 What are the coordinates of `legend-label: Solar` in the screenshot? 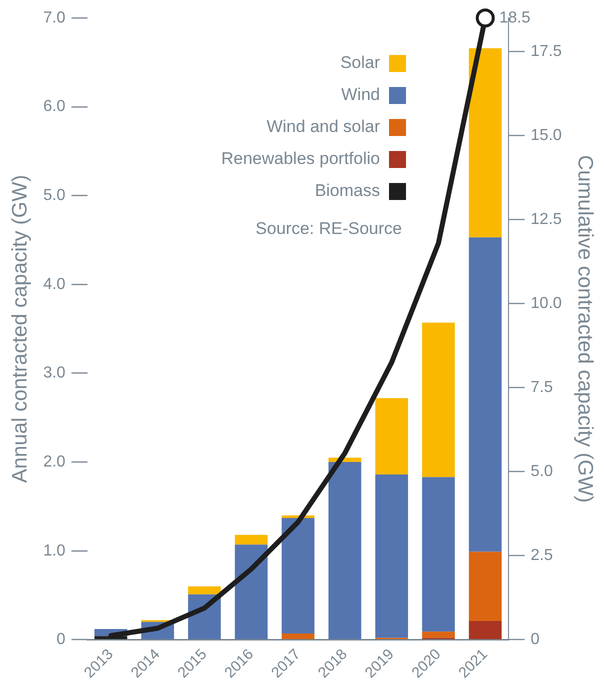 It's located at (360, 63).